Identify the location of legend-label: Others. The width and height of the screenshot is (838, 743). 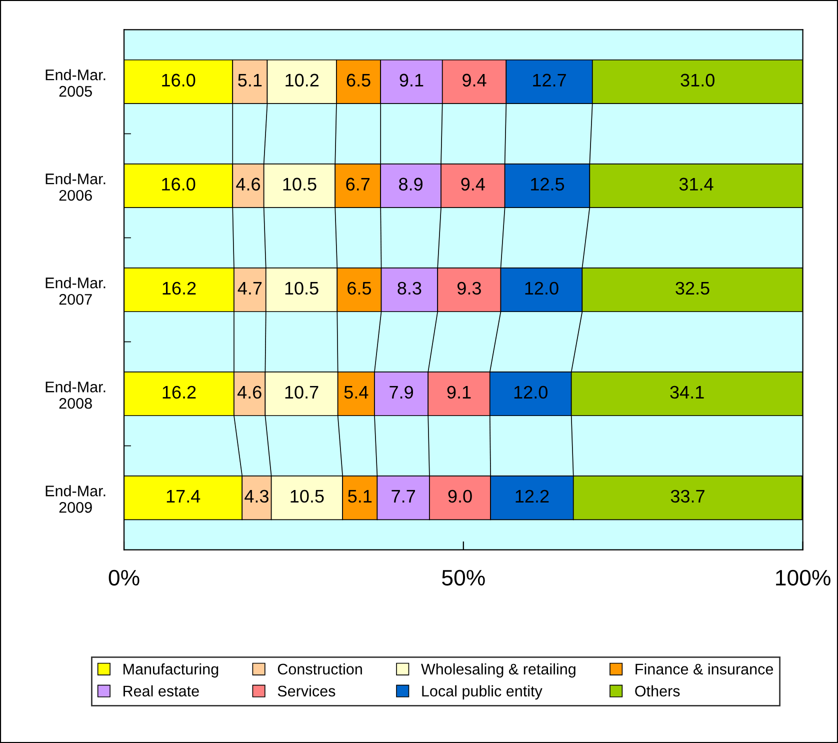
(657, 691).